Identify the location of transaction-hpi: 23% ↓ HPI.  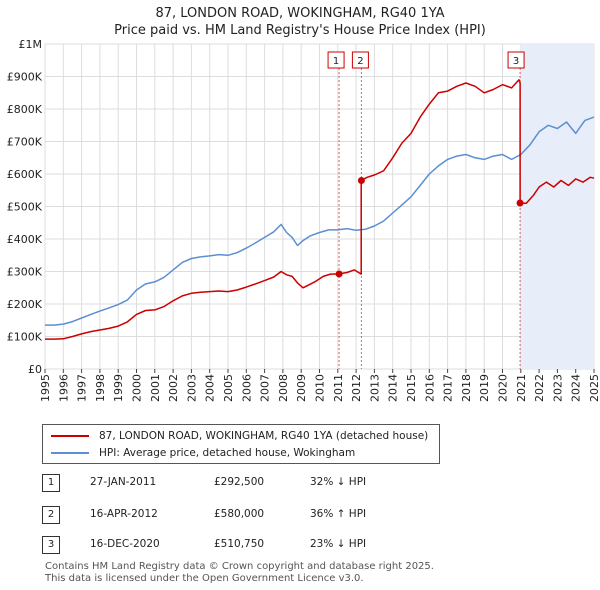
(338, 544).